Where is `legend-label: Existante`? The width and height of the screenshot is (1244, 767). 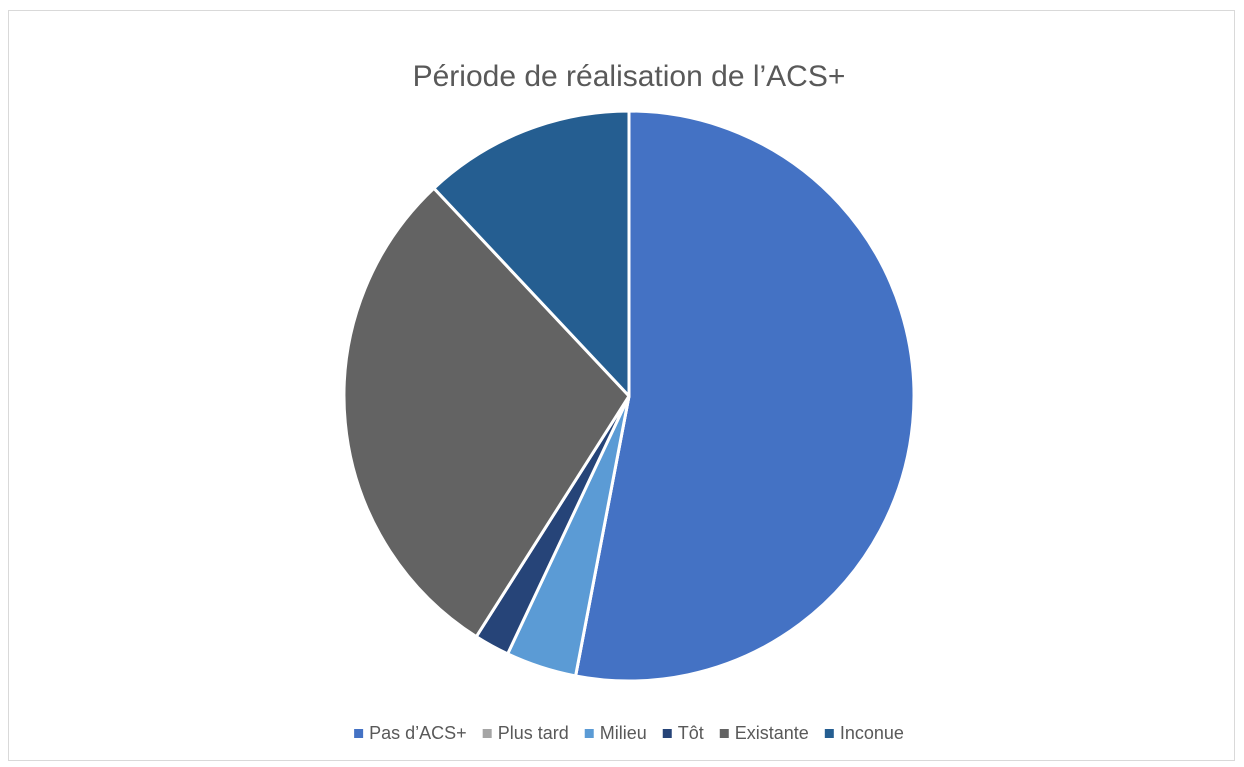
legend-label: Existante is located at coordinates (772, 733).